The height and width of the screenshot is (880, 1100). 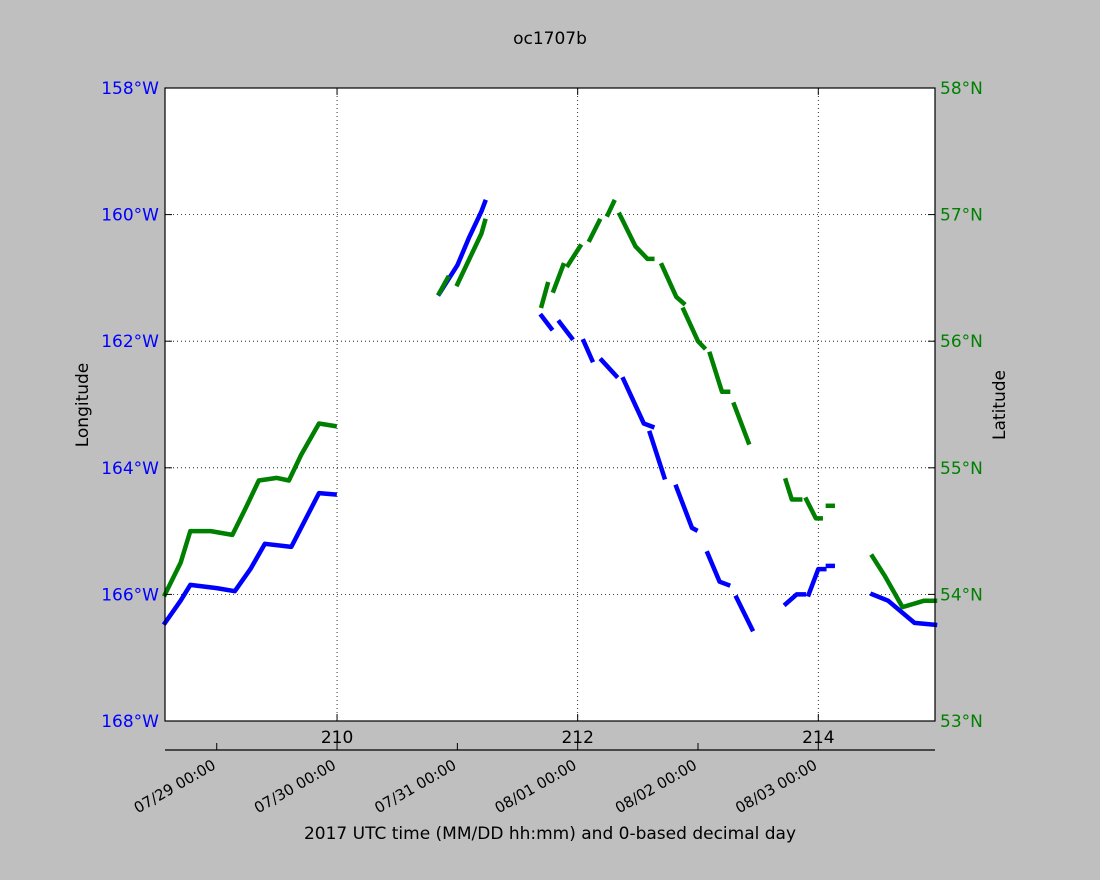 I want to click on y-tick-label-left: 158°W, so click(x=130, y=89).